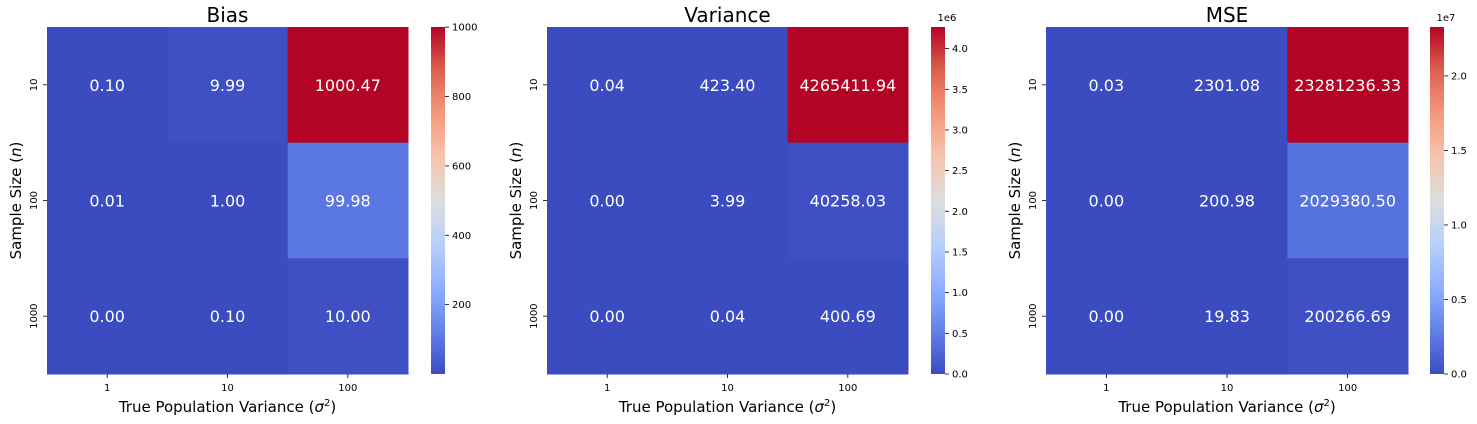 This screenshot has height=424, width=1477. I want to click on cell-value-label: 99.98, so click(348, 201).